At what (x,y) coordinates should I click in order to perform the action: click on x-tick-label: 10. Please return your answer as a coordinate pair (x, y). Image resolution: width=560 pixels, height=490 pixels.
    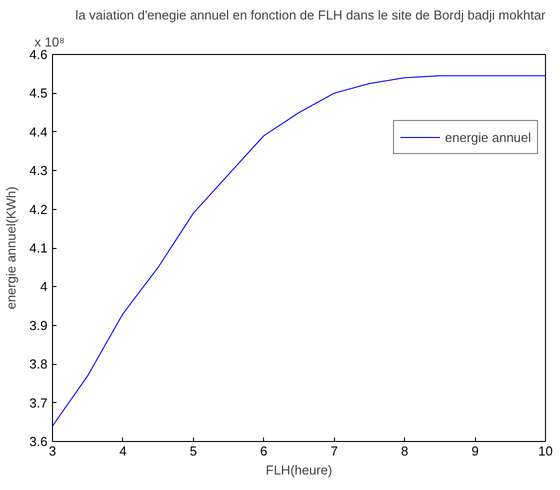
    Looking at the image, I should click on (545, 451).